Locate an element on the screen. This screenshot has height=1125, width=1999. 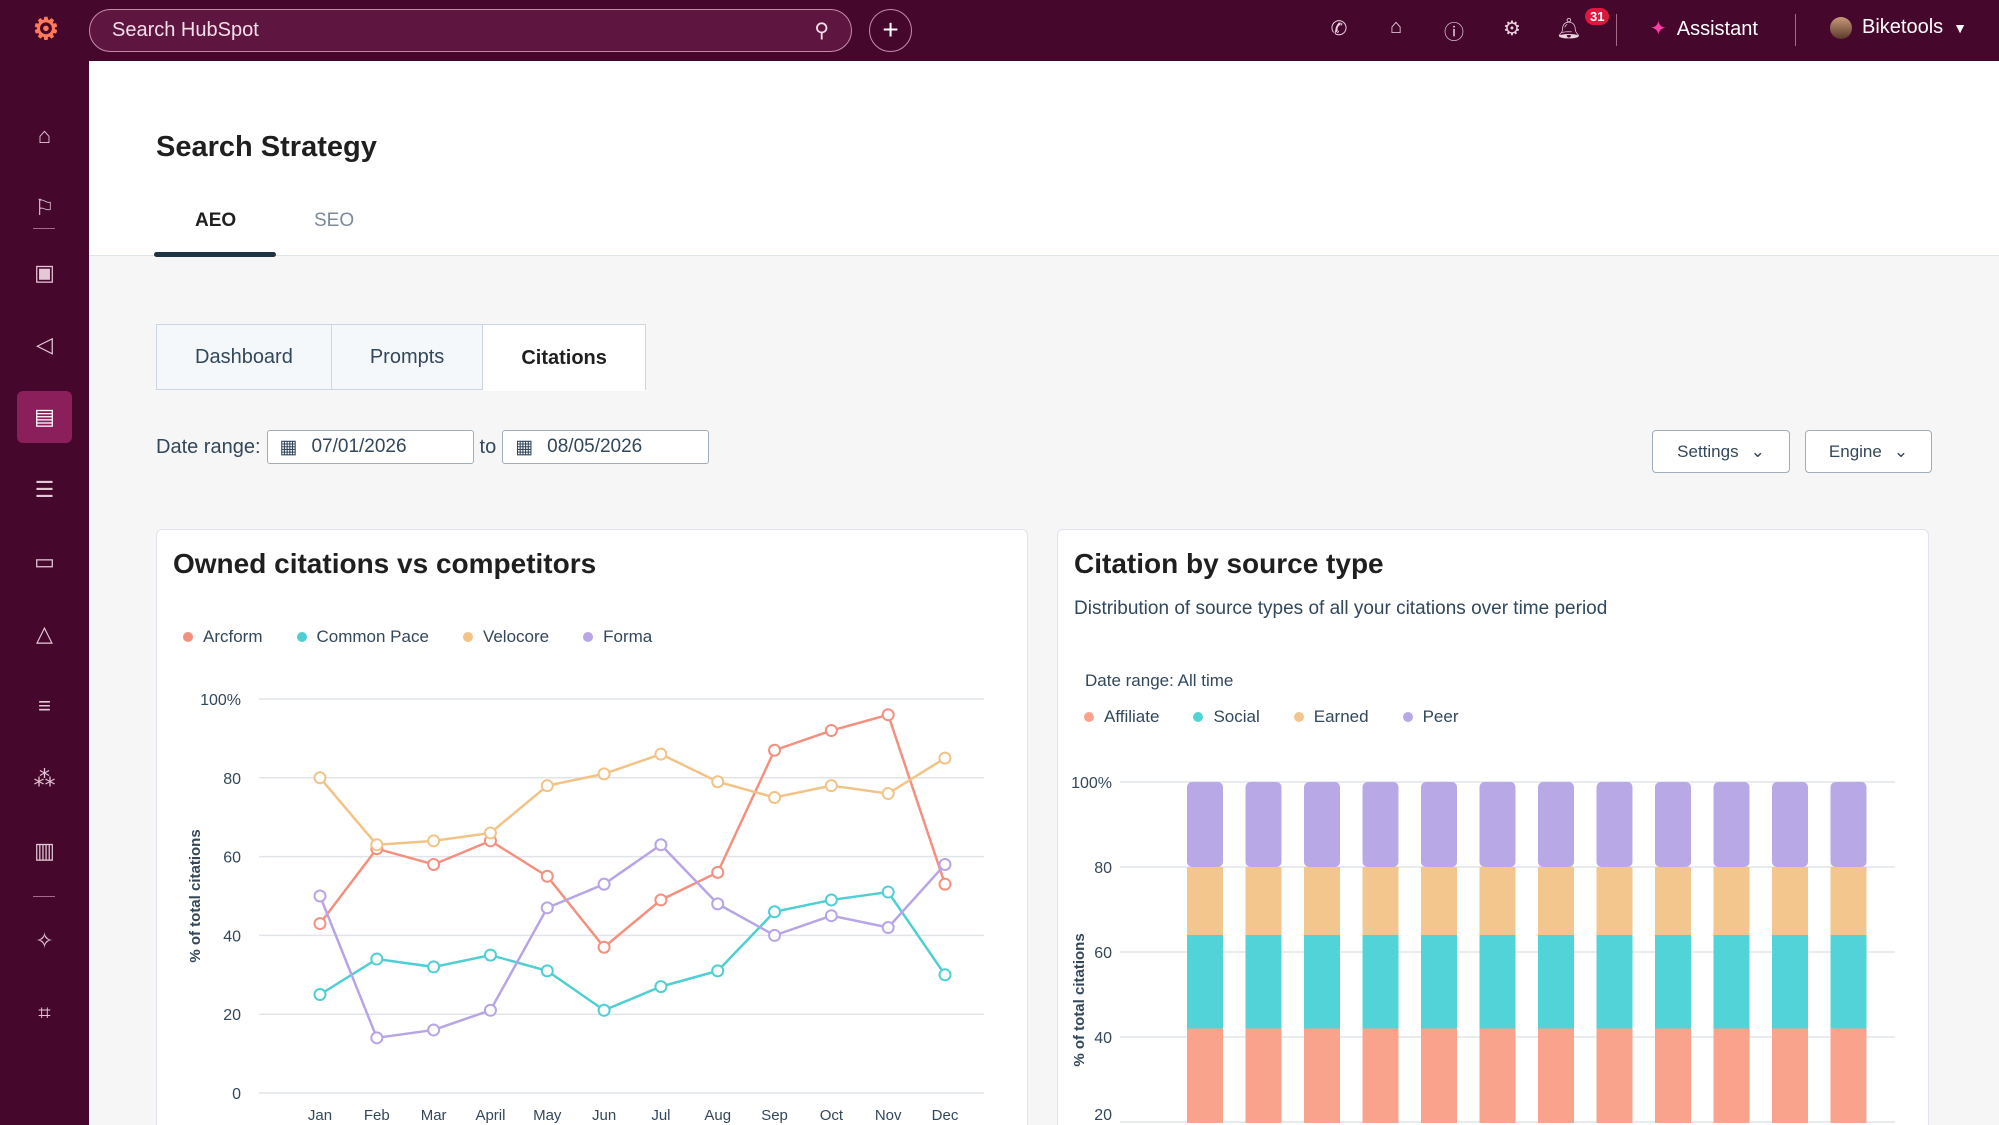
legend-label: Earned is located at coordinates (1341, 716).